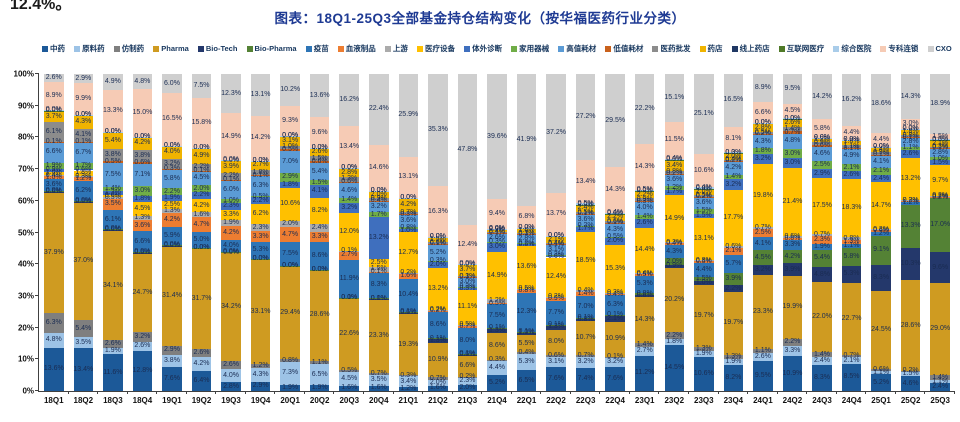 This screenshot has height=422, width=960. I want to click on legend-label: 高值耗材, so click(581, 48).